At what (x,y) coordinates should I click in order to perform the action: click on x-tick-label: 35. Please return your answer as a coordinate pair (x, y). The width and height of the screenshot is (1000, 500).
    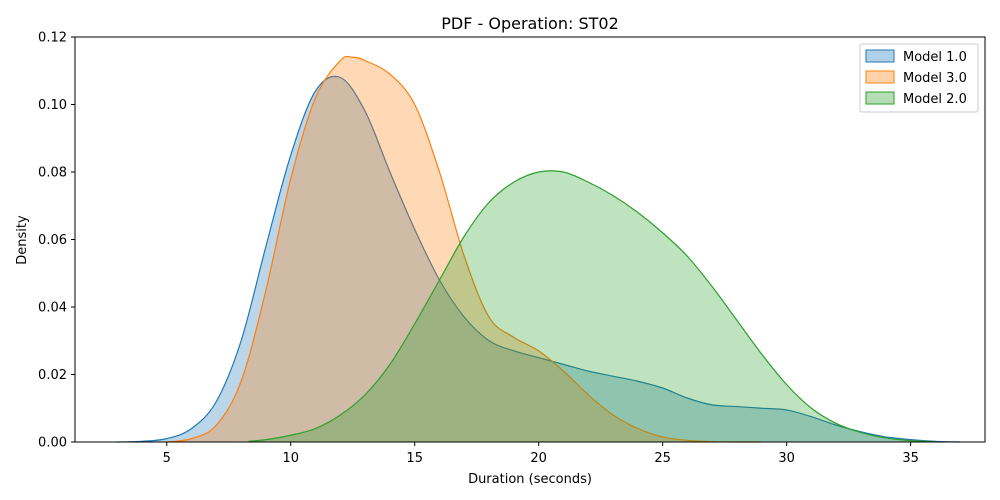
    Looking at the image, I should click on (910, 458).